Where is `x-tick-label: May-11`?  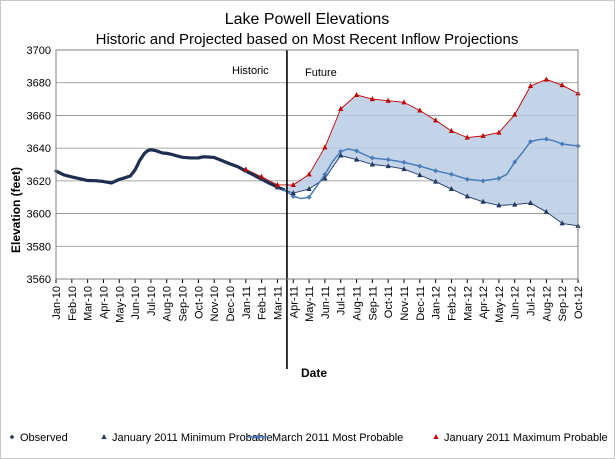 x-tick-label: May-11 is located at coordinates (310, 304).